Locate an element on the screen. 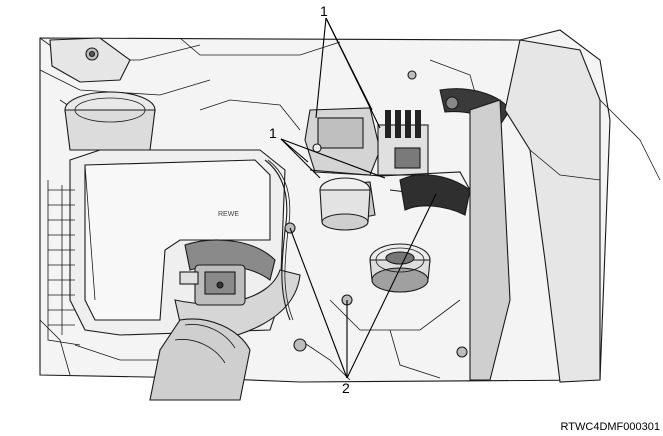 This screenshot has height=436, width=663. leader-1a is located at coordinates (321, 68).